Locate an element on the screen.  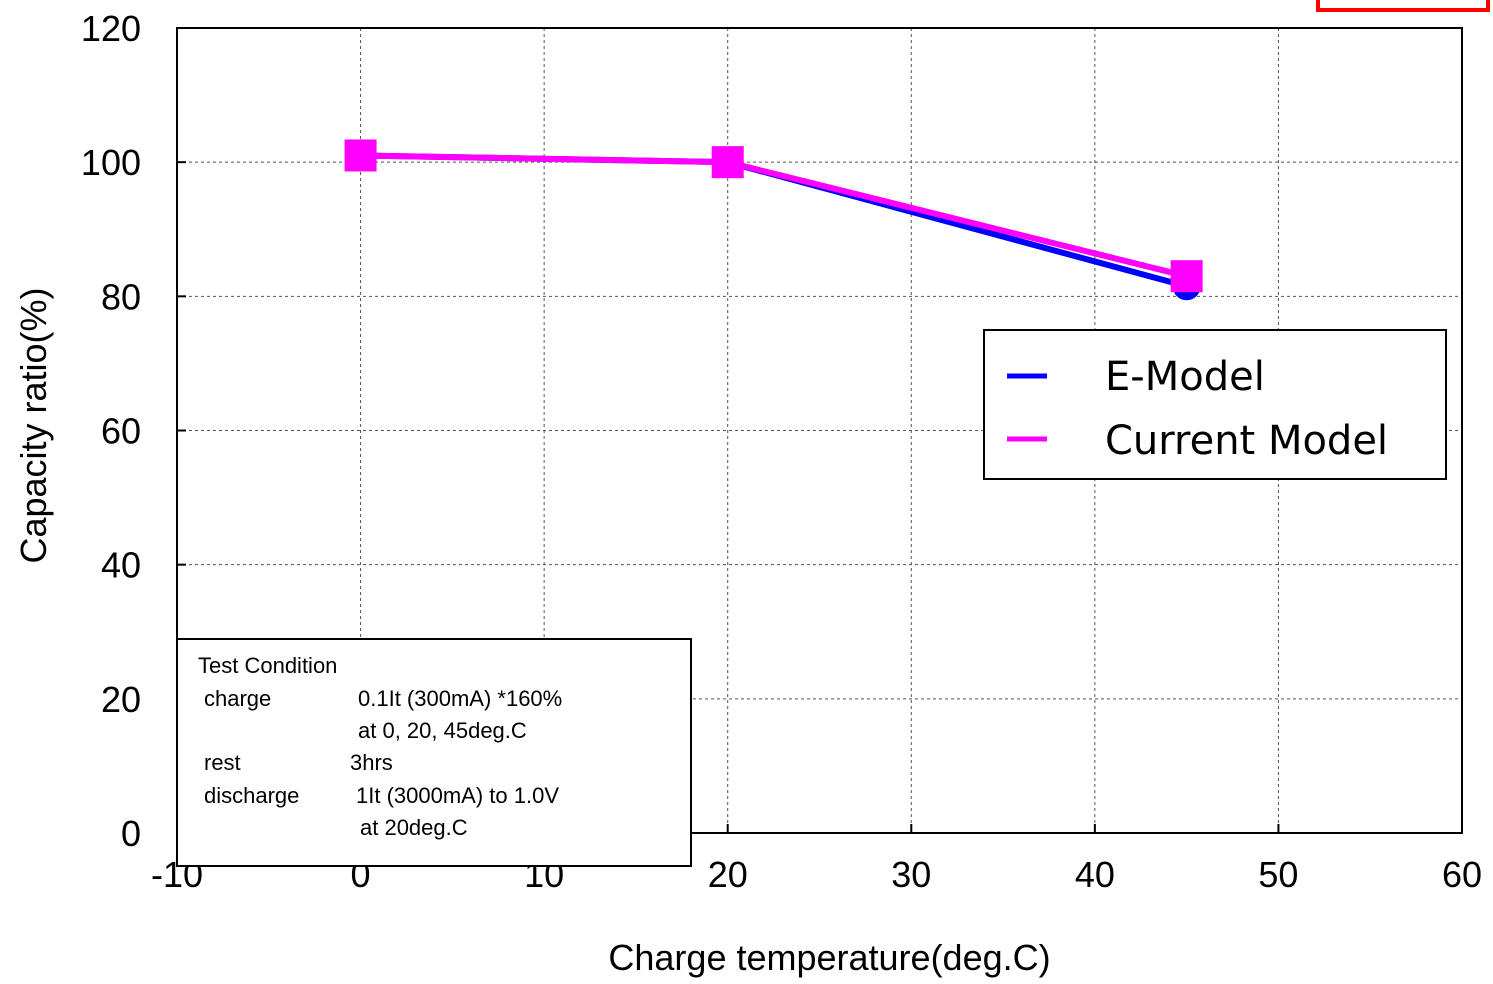
legend-box is located at coordinates (1215, 404).